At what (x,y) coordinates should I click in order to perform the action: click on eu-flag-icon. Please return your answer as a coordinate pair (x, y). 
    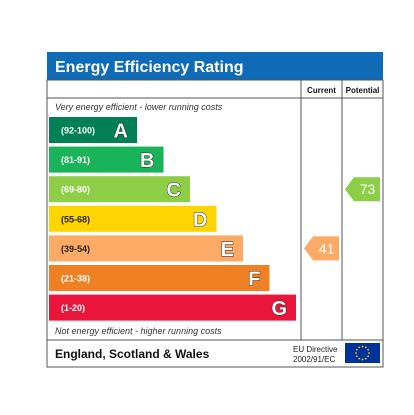
    Looking at the image, I should click on (362, 353).